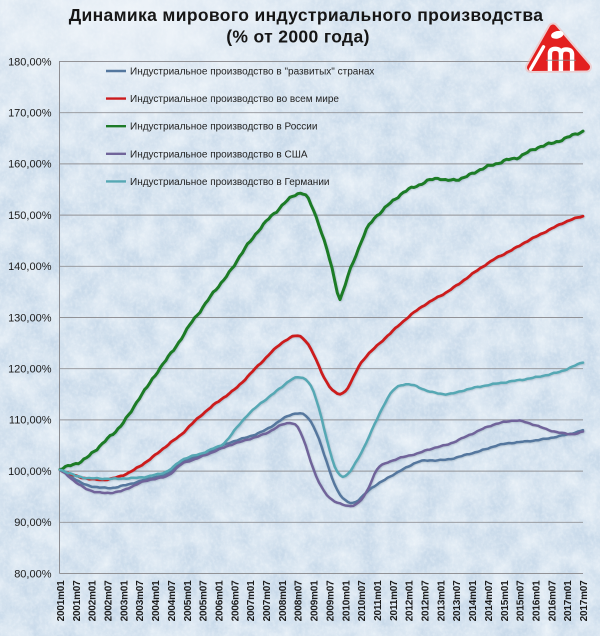 This screenshot has height=636, width=600. Describe the element at coordinates (188, 600) in the screenshot. I see `svg-text: 2005m01` at that location.